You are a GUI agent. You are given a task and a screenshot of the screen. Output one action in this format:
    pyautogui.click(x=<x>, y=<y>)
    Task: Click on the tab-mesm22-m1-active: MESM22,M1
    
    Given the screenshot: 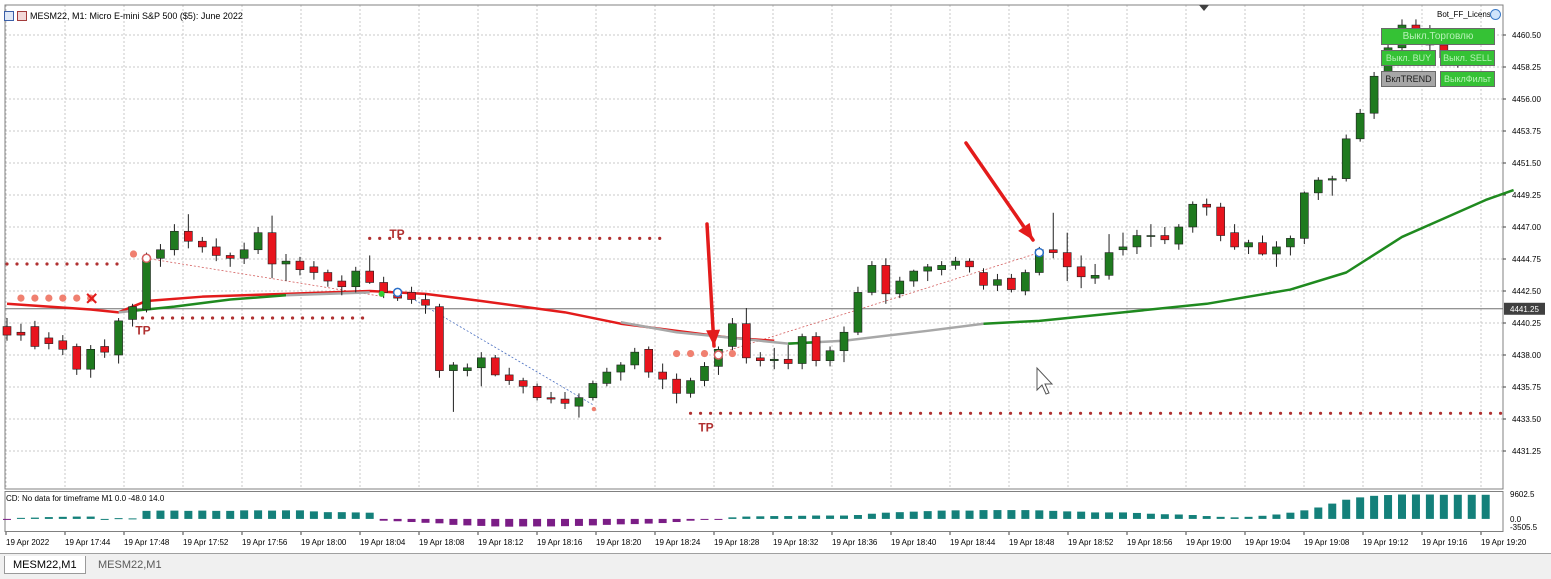 What is the action you would take?
    pyautogui.click(x=45, y=565)
    